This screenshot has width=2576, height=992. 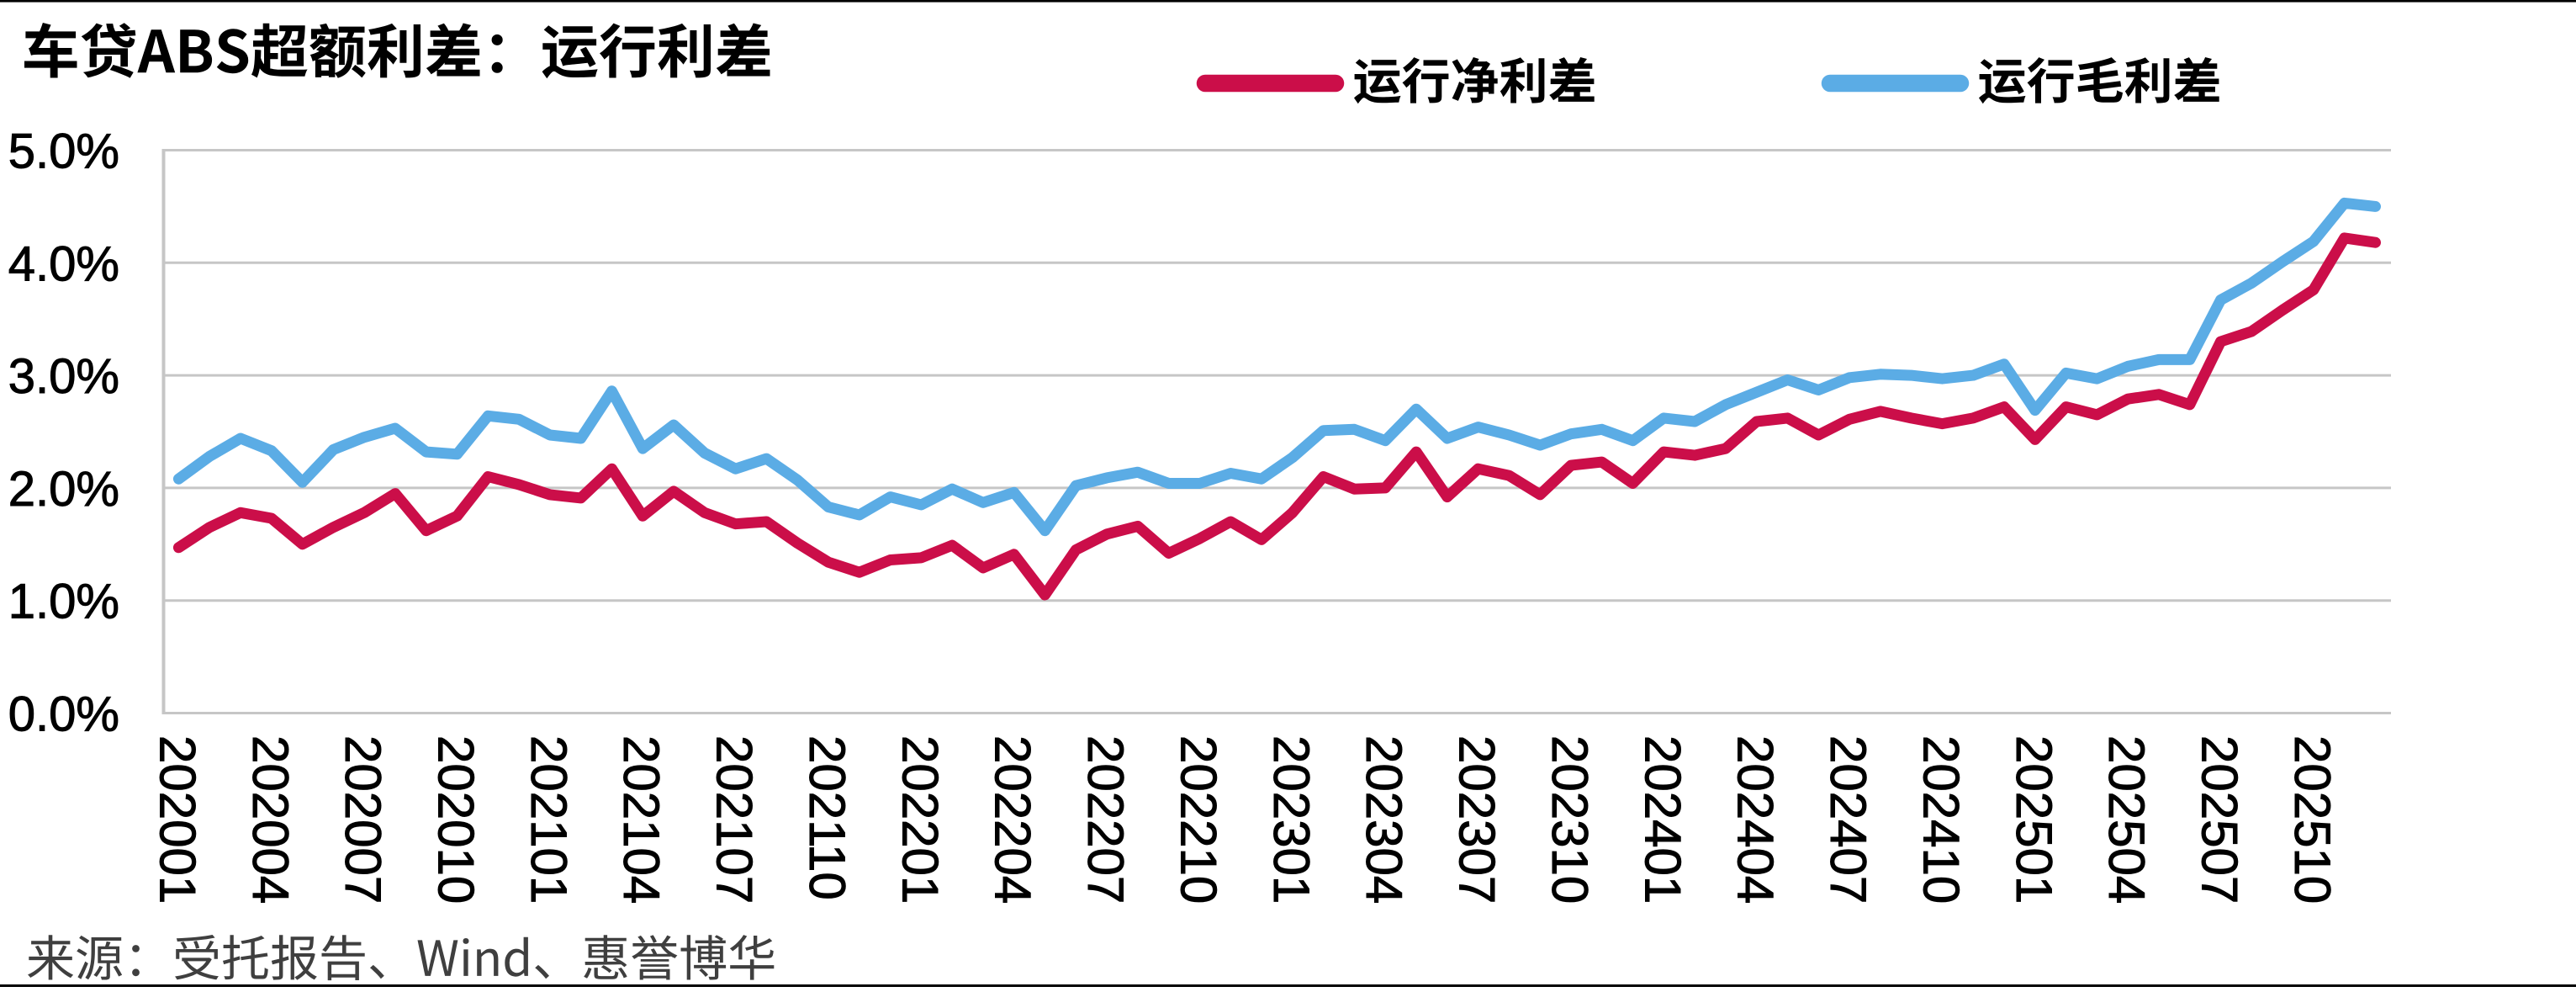 What do you see at coordinates (1848, 819) in the screenshot?
I see `svg-text: 202407` at bounding box center [1848, 819].